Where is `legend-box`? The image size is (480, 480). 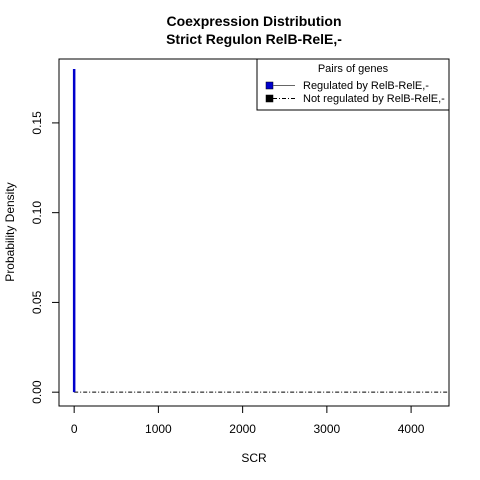 legend-box is located at coordinates (353, 84).